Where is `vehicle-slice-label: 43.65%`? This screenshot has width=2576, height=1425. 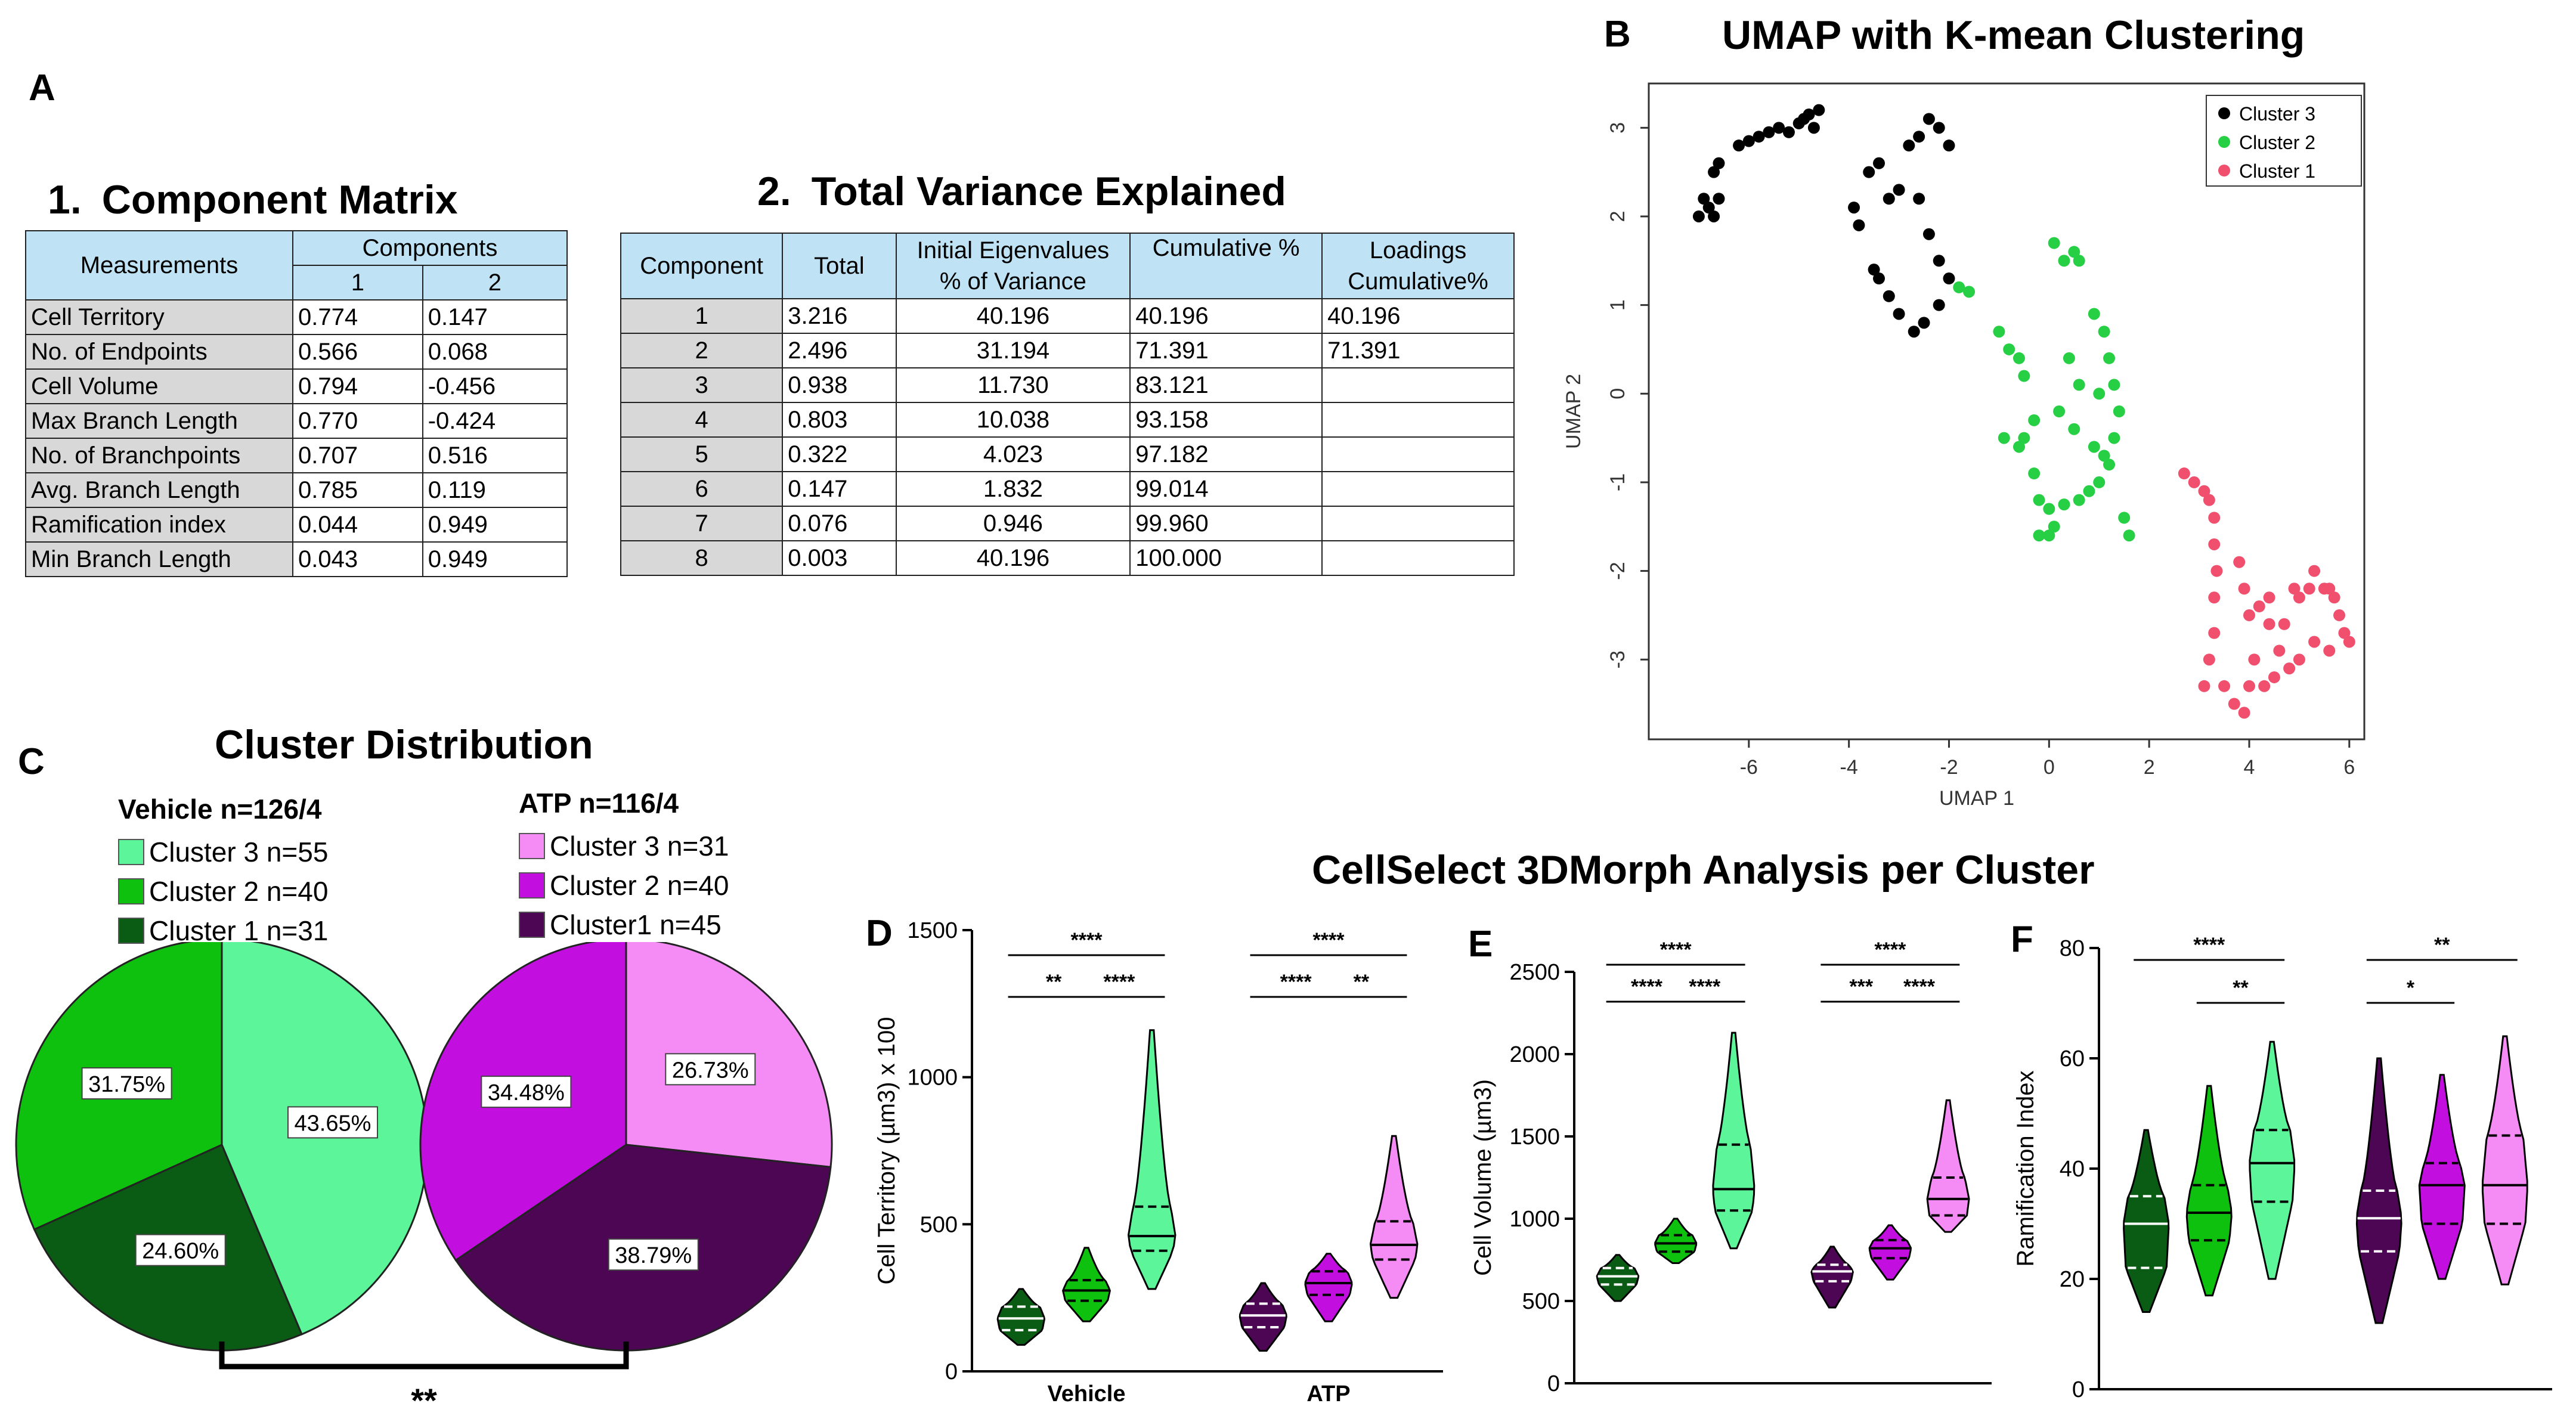
vehicle-slice-label: 43.65% is located at coordinates (333, 1123).